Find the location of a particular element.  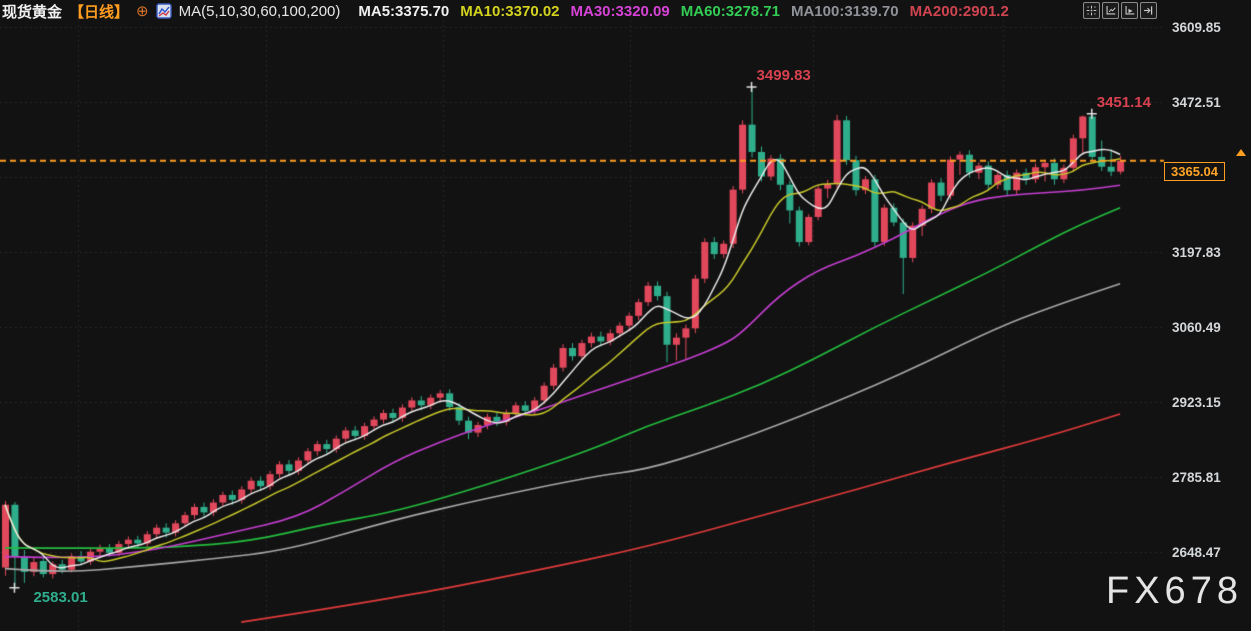

period-label: 【日线】 is located at coordinates (99, 12).